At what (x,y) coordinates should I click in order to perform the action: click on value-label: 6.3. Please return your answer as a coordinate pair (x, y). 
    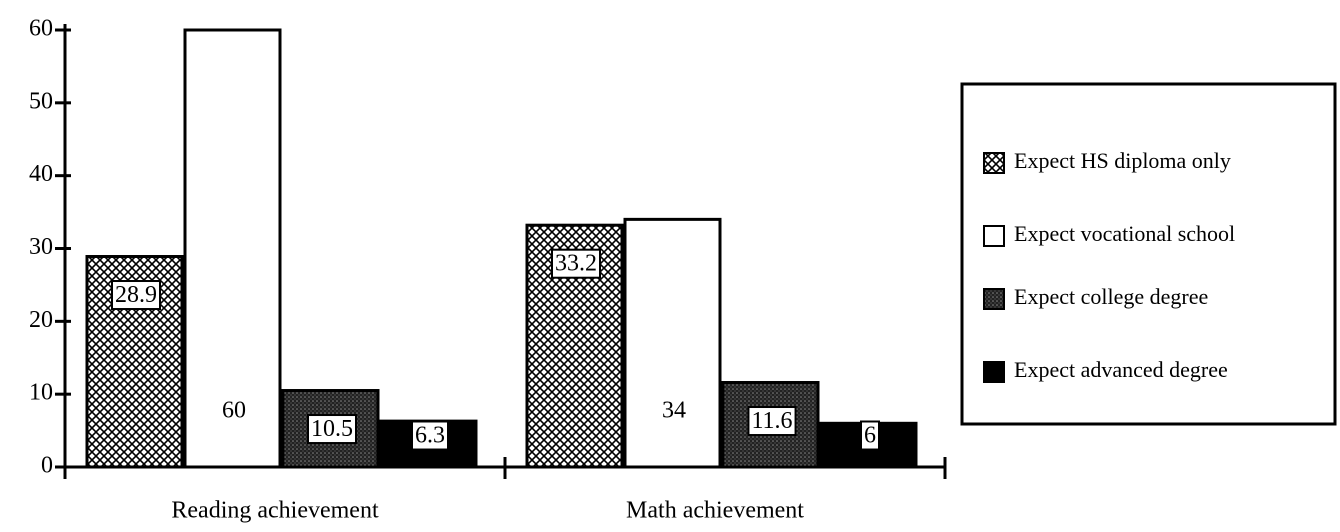
    Looking at the image, I should click on (430, 436).